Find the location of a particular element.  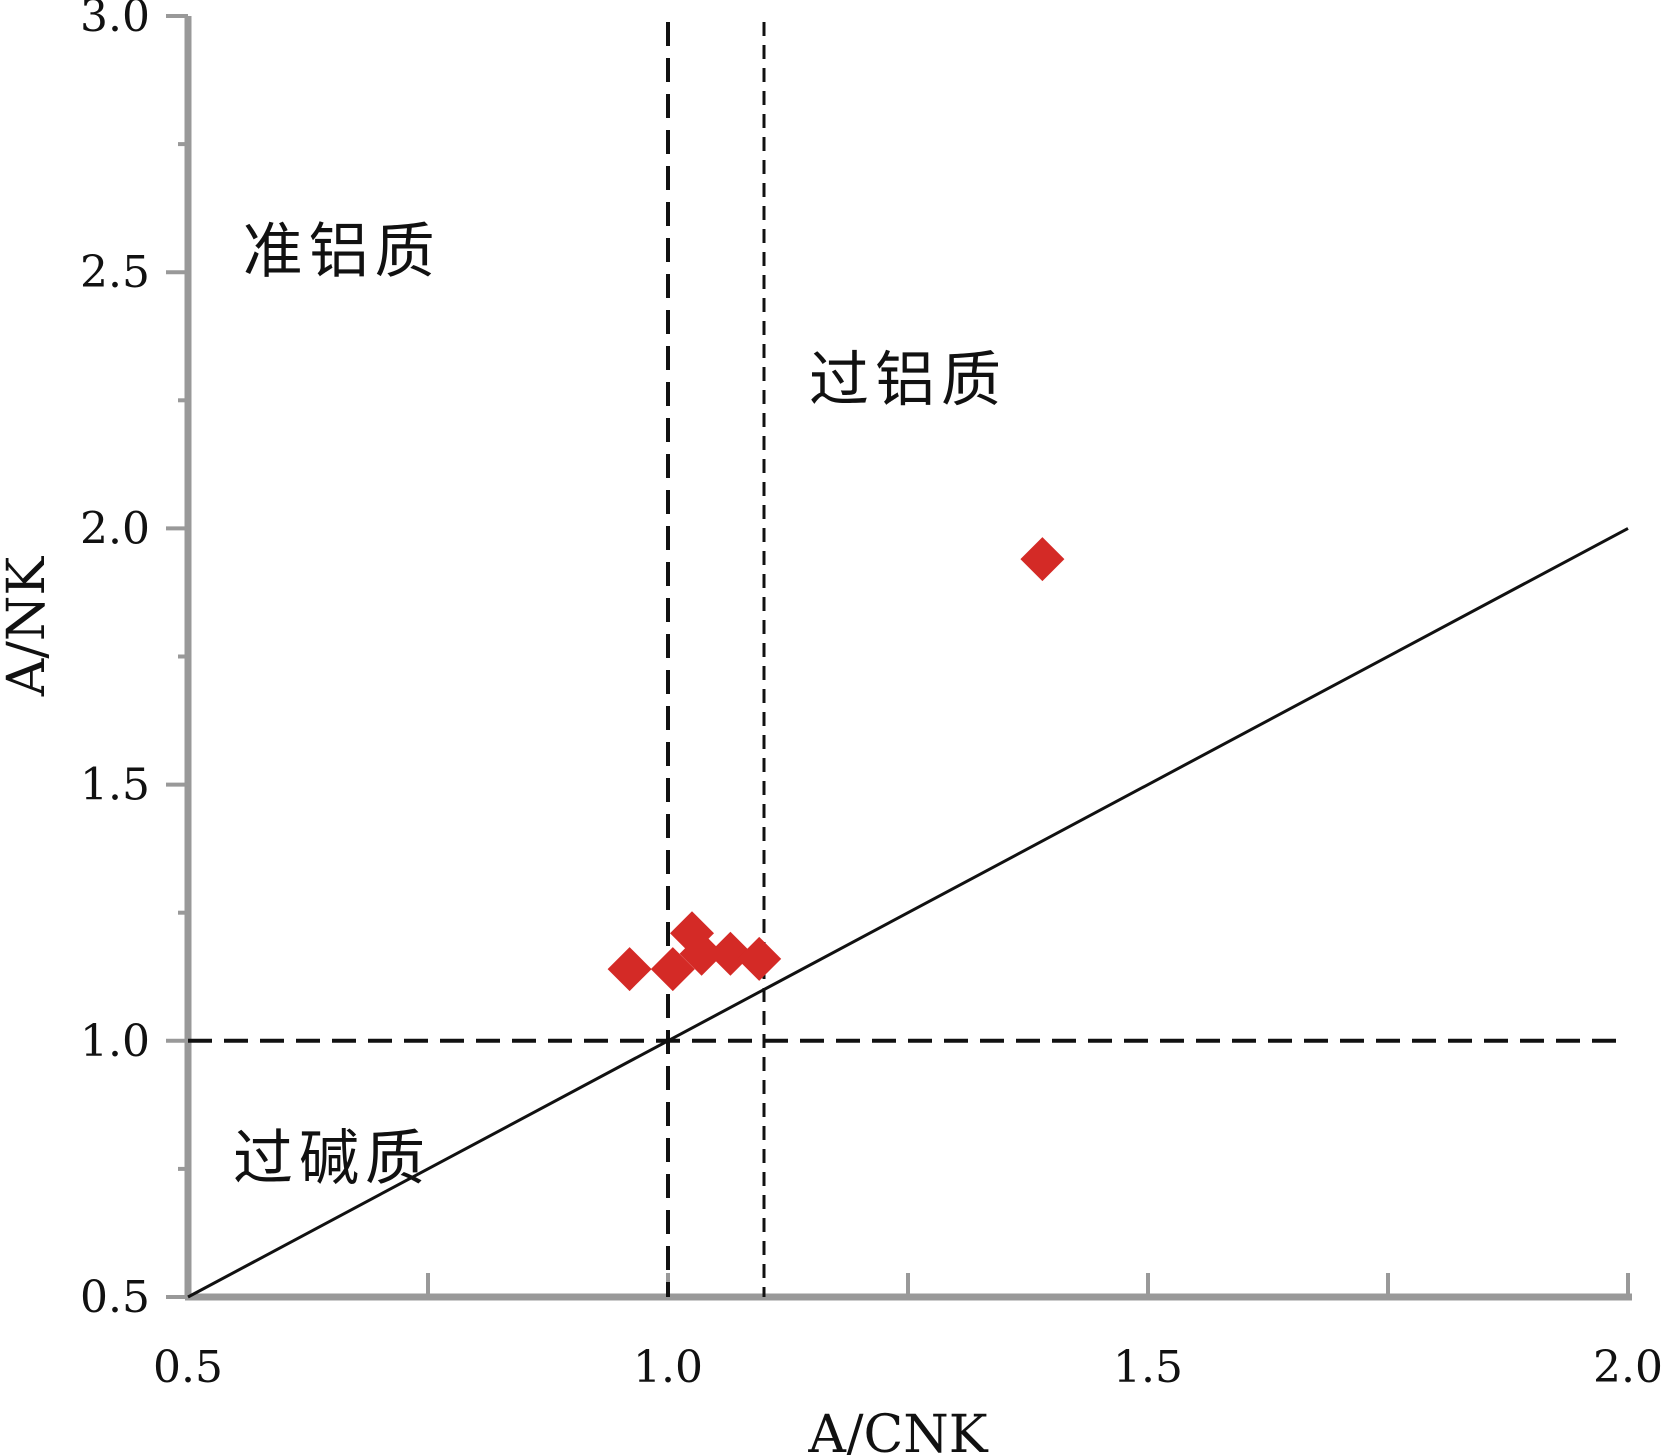

x-tick-label: 1.0 is located at coordinates (668, 1367).